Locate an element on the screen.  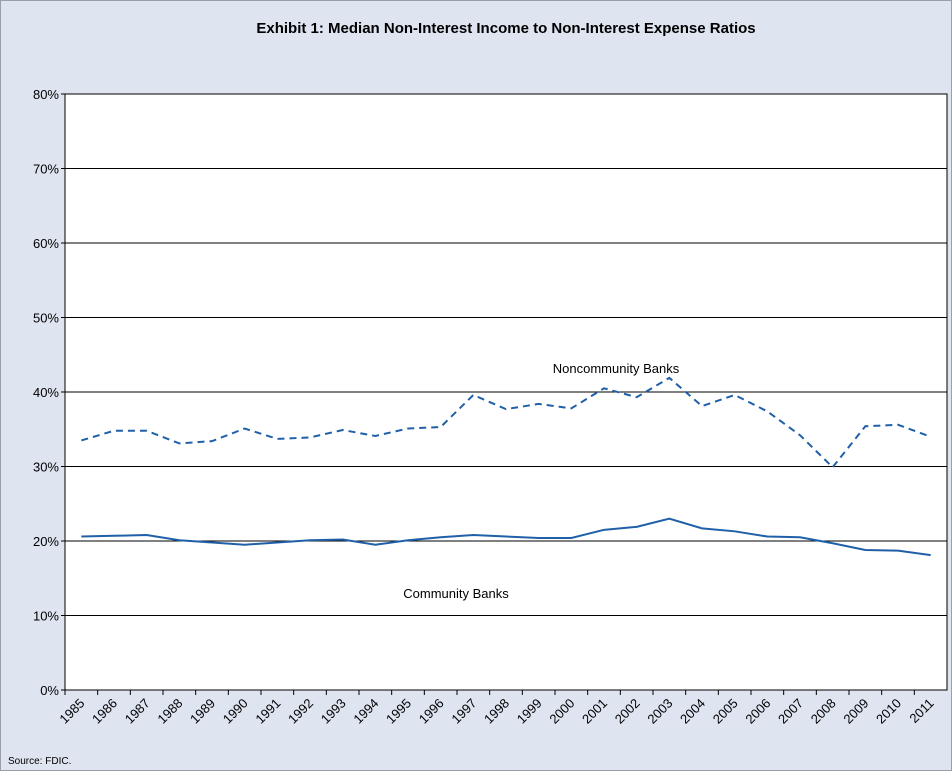
y-tick-label: 40% is located at coordinates (46, 392).